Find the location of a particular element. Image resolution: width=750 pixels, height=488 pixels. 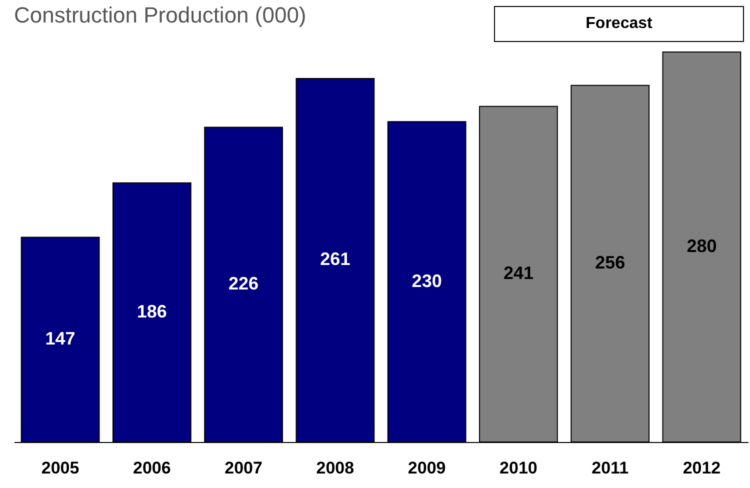

data-label: 261 is located at coordinates (335, 259).